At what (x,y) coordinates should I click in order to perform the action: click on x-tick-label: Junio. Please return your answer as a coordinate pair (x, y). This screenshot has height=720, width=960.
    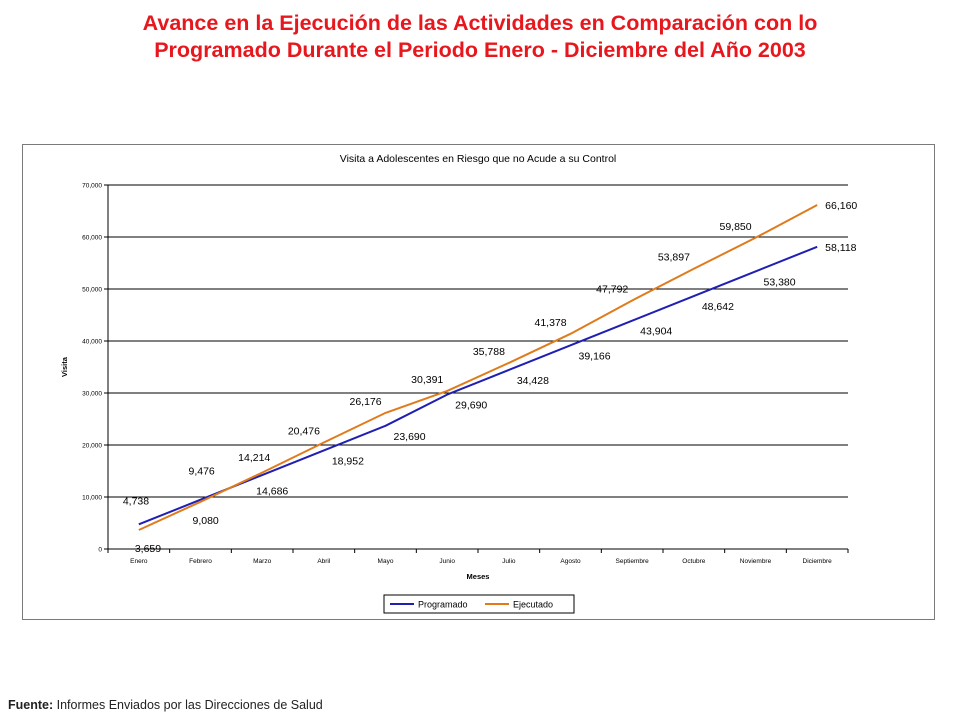
    Looking at the image, I should click on (447, 561).